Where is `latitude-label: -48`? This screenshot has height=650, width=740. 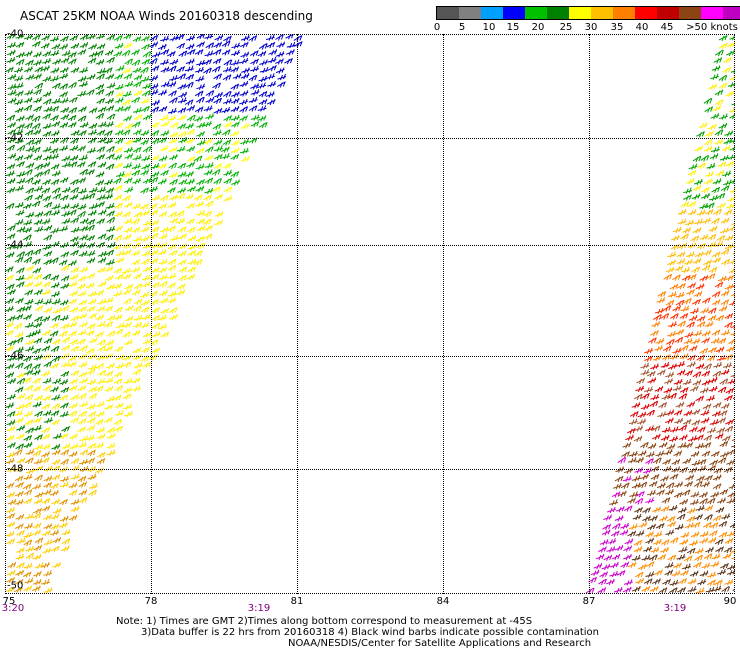
latitude-label: -48 is located at coordinates (15, 469).